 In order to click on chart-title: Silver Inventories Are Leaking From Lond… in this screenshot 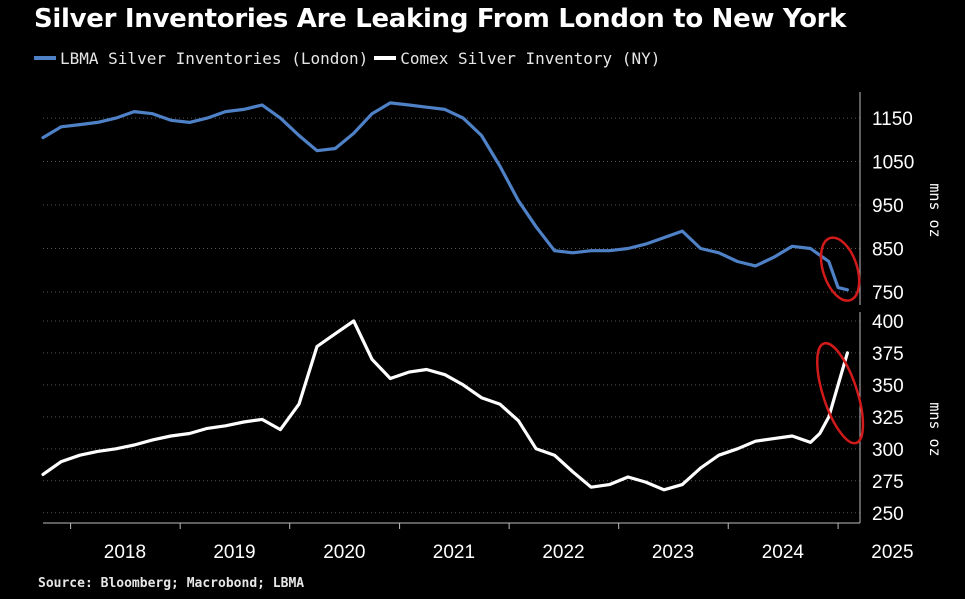, I will do `click(440, 19)`.